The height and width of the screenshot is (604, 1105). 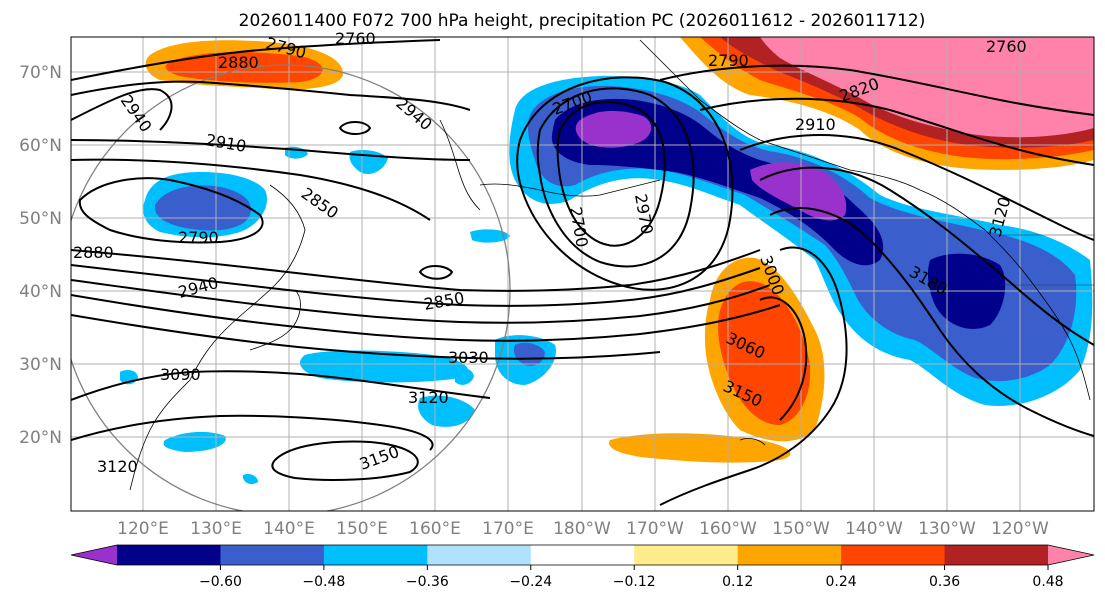 What do you see at coordinates (460, 165) in the screenshot?
I see `coastline-kamchatka` at bounding box center [460, 165].